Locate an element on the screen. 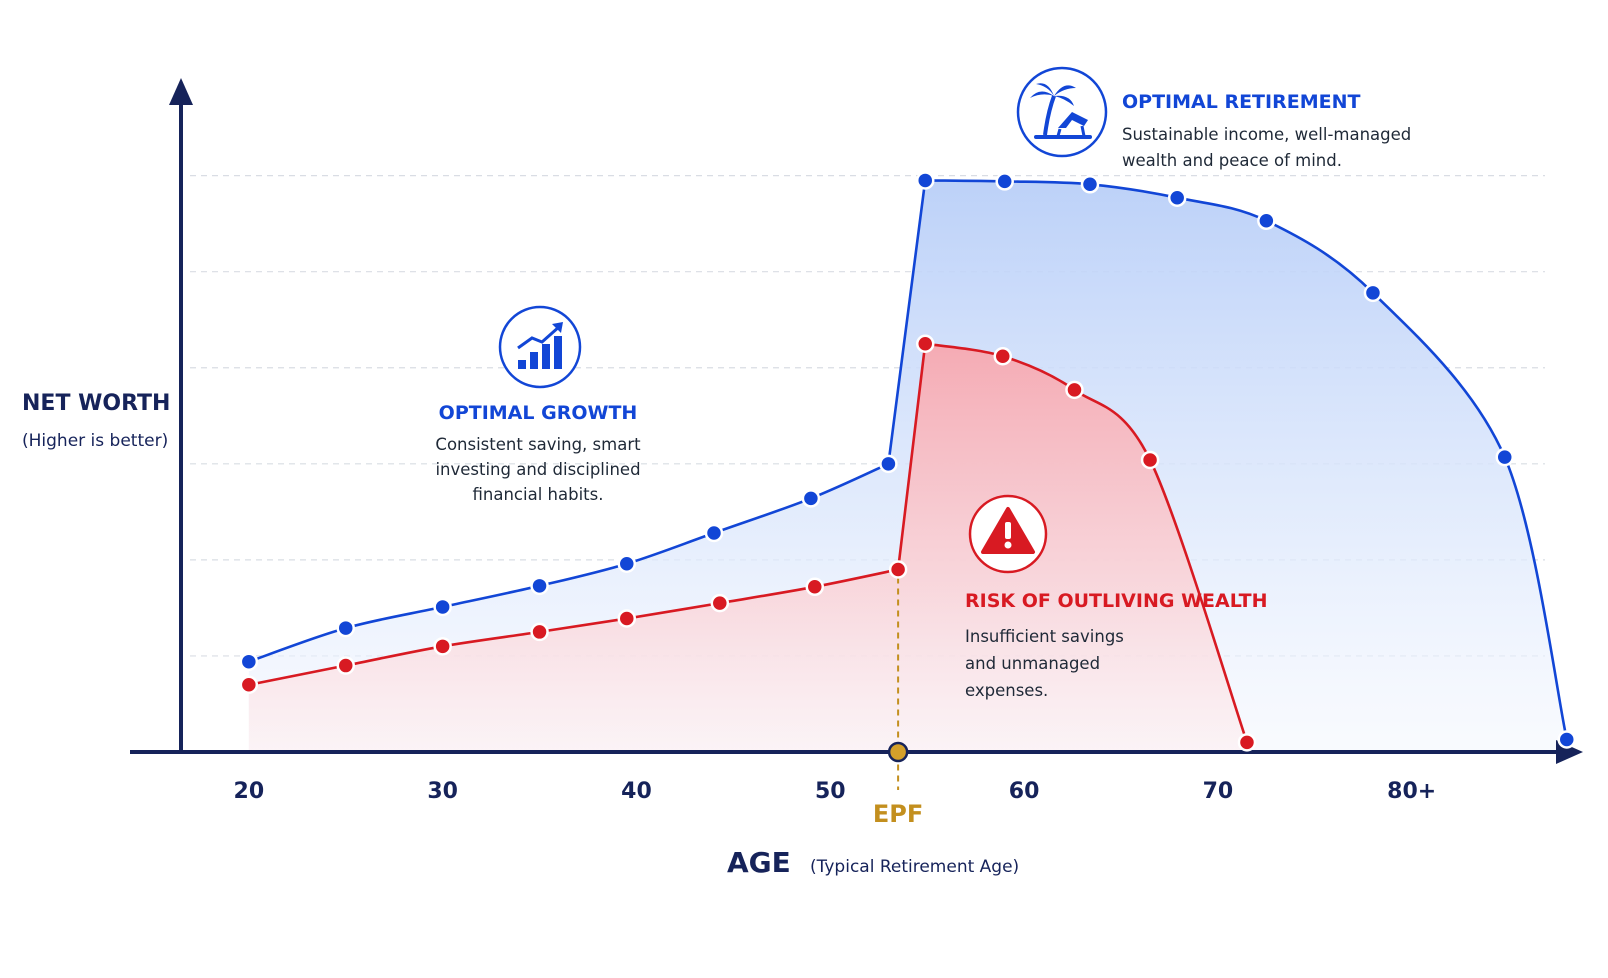 The height and width of the screenshot is (978, 1608). x-axis-note: (Typical Retirement Age) is located at coordinates (914, 867).